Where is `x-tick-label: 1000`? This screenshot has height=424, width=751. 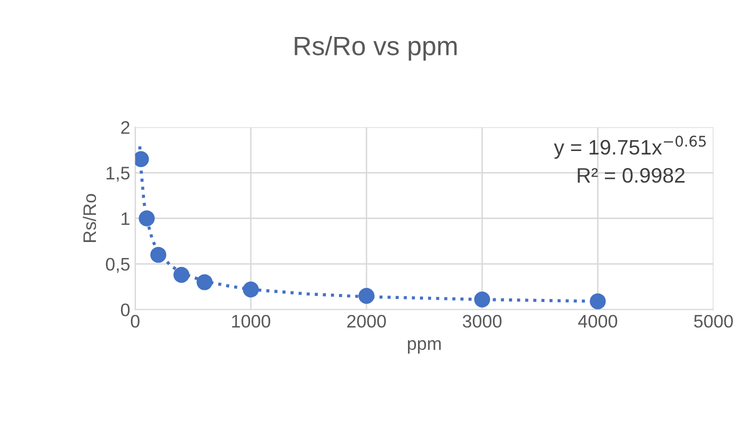
x-tick-label: 1000 is located at coordinates (251, 321).